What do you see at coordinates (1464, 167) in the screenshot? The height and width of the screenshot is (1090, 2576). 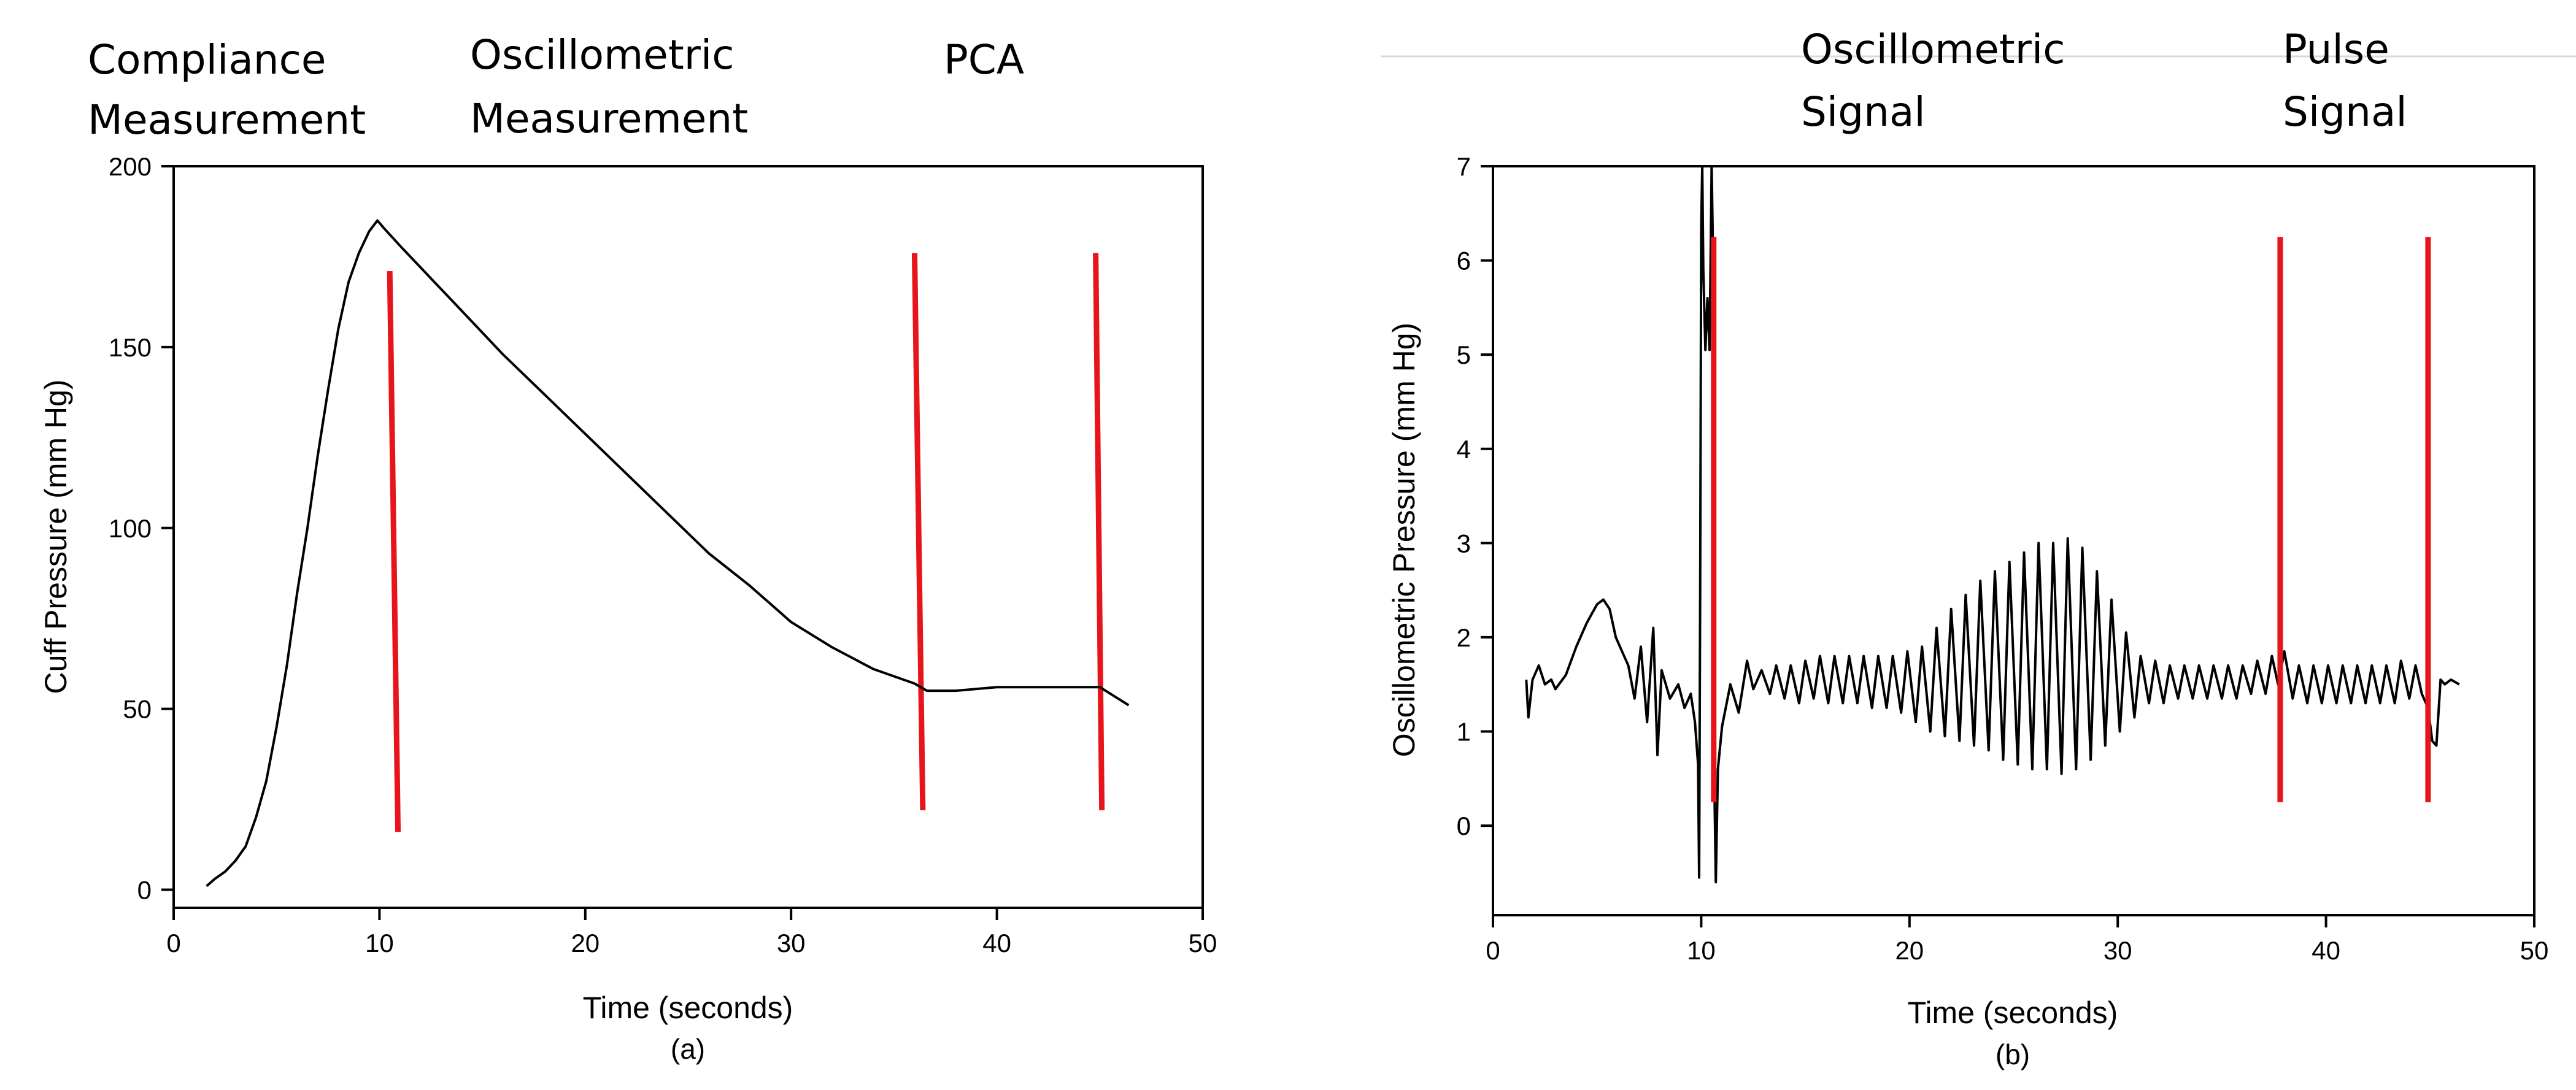 I see `y-tick-label-b-7: 7` at bounding box center [1464, 167].